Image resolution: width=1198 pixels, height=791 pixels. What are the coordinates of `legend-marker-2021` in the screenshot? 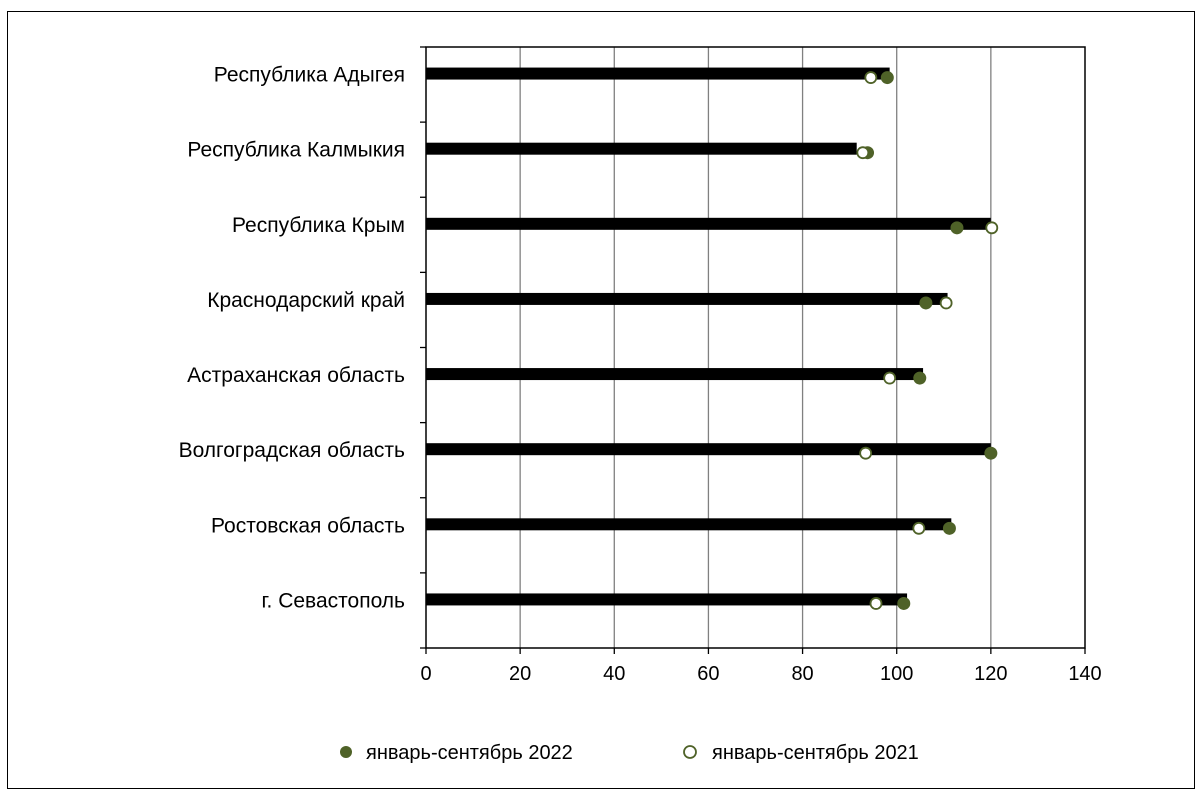 It's located at (690, 752).